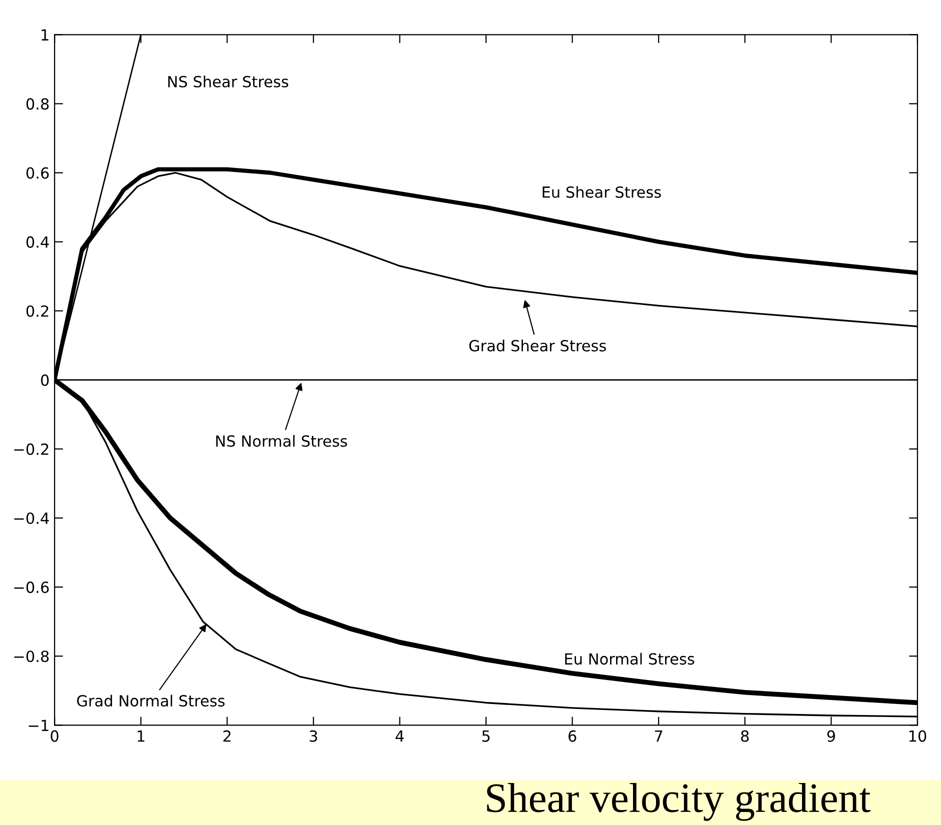  Describe the element at coordinates (31, 588) in the screenshot. I see `y-tick-label: −0.6` at that location.